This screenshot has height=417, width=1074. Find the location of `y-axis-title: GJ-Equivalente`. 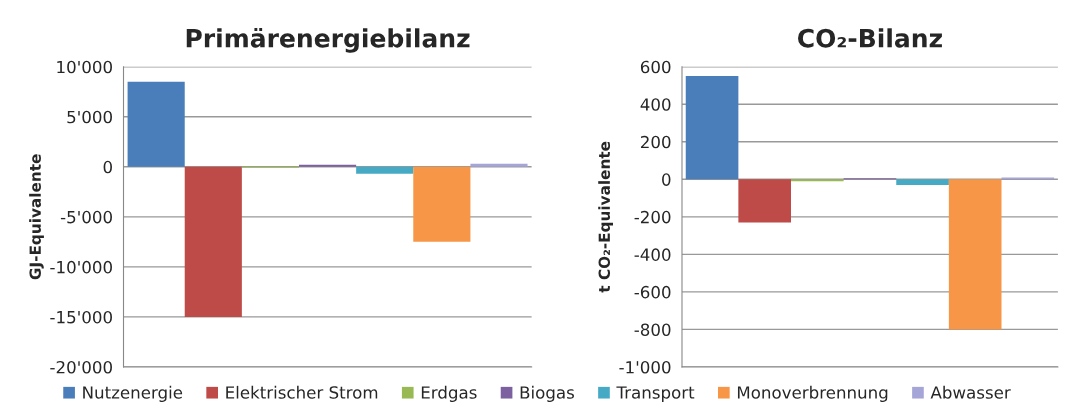

y-axis-title: GJ-Equivalente is located at coordinates (36, 217).